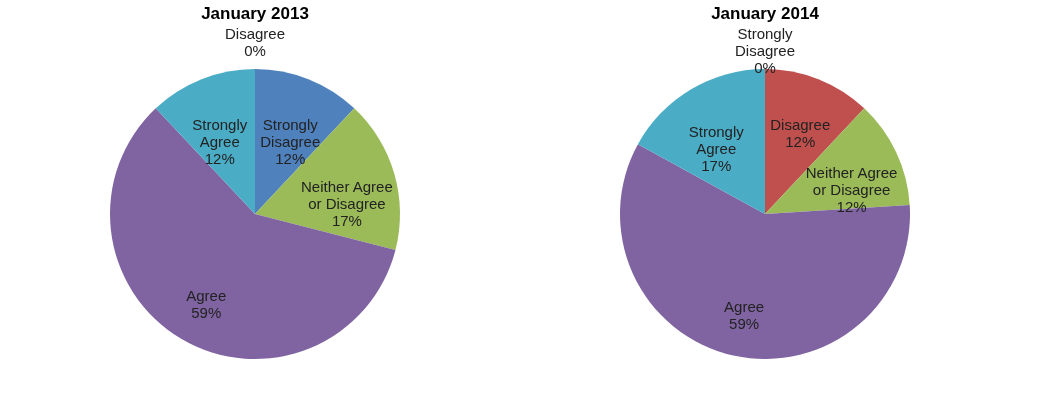 This screenshot has height=418, width=1056. I want to click on slice-label: Strongly Disagree, so click(290, 133).